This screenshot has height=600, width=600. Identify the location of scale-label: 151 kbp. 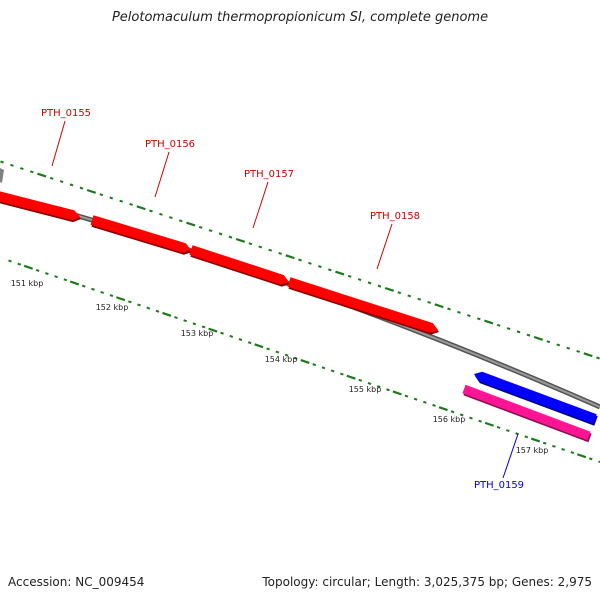
(27, 283).